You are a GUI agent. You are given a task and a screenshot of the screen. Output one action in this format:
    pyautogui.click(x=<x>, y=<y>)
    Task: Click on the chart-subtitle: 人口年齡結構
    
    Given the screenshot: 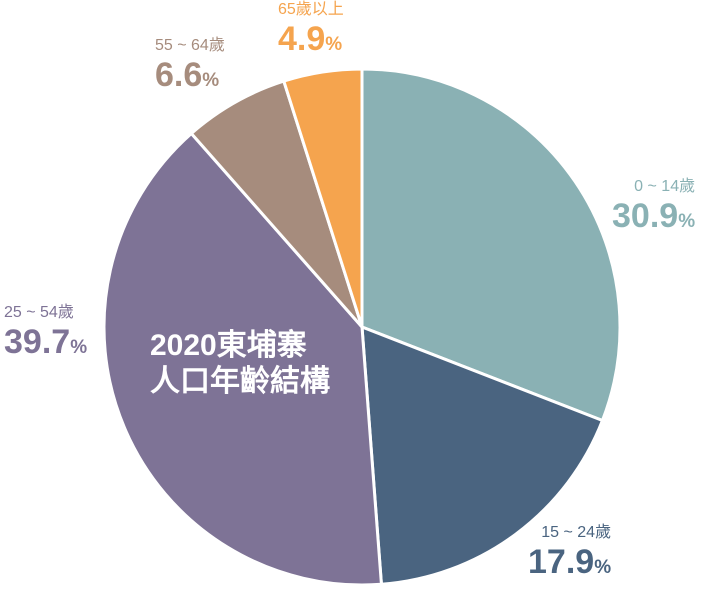 What is the action you would take?
    pyautogui.click(x=240, y=381)
    